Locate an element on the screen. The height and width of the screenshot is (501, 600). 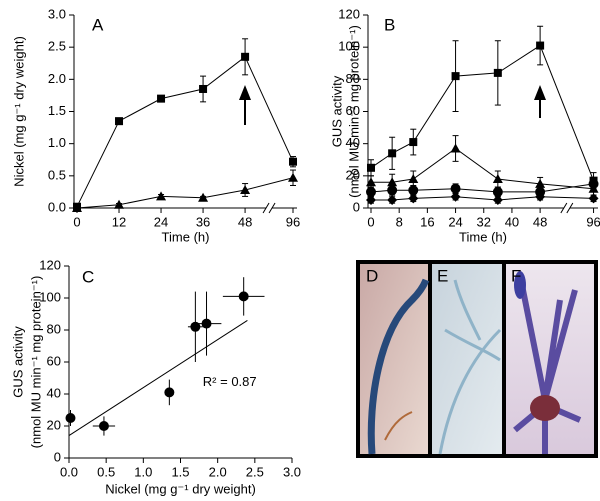
y-tick-label: 20 is located at coordinates (353, 174).